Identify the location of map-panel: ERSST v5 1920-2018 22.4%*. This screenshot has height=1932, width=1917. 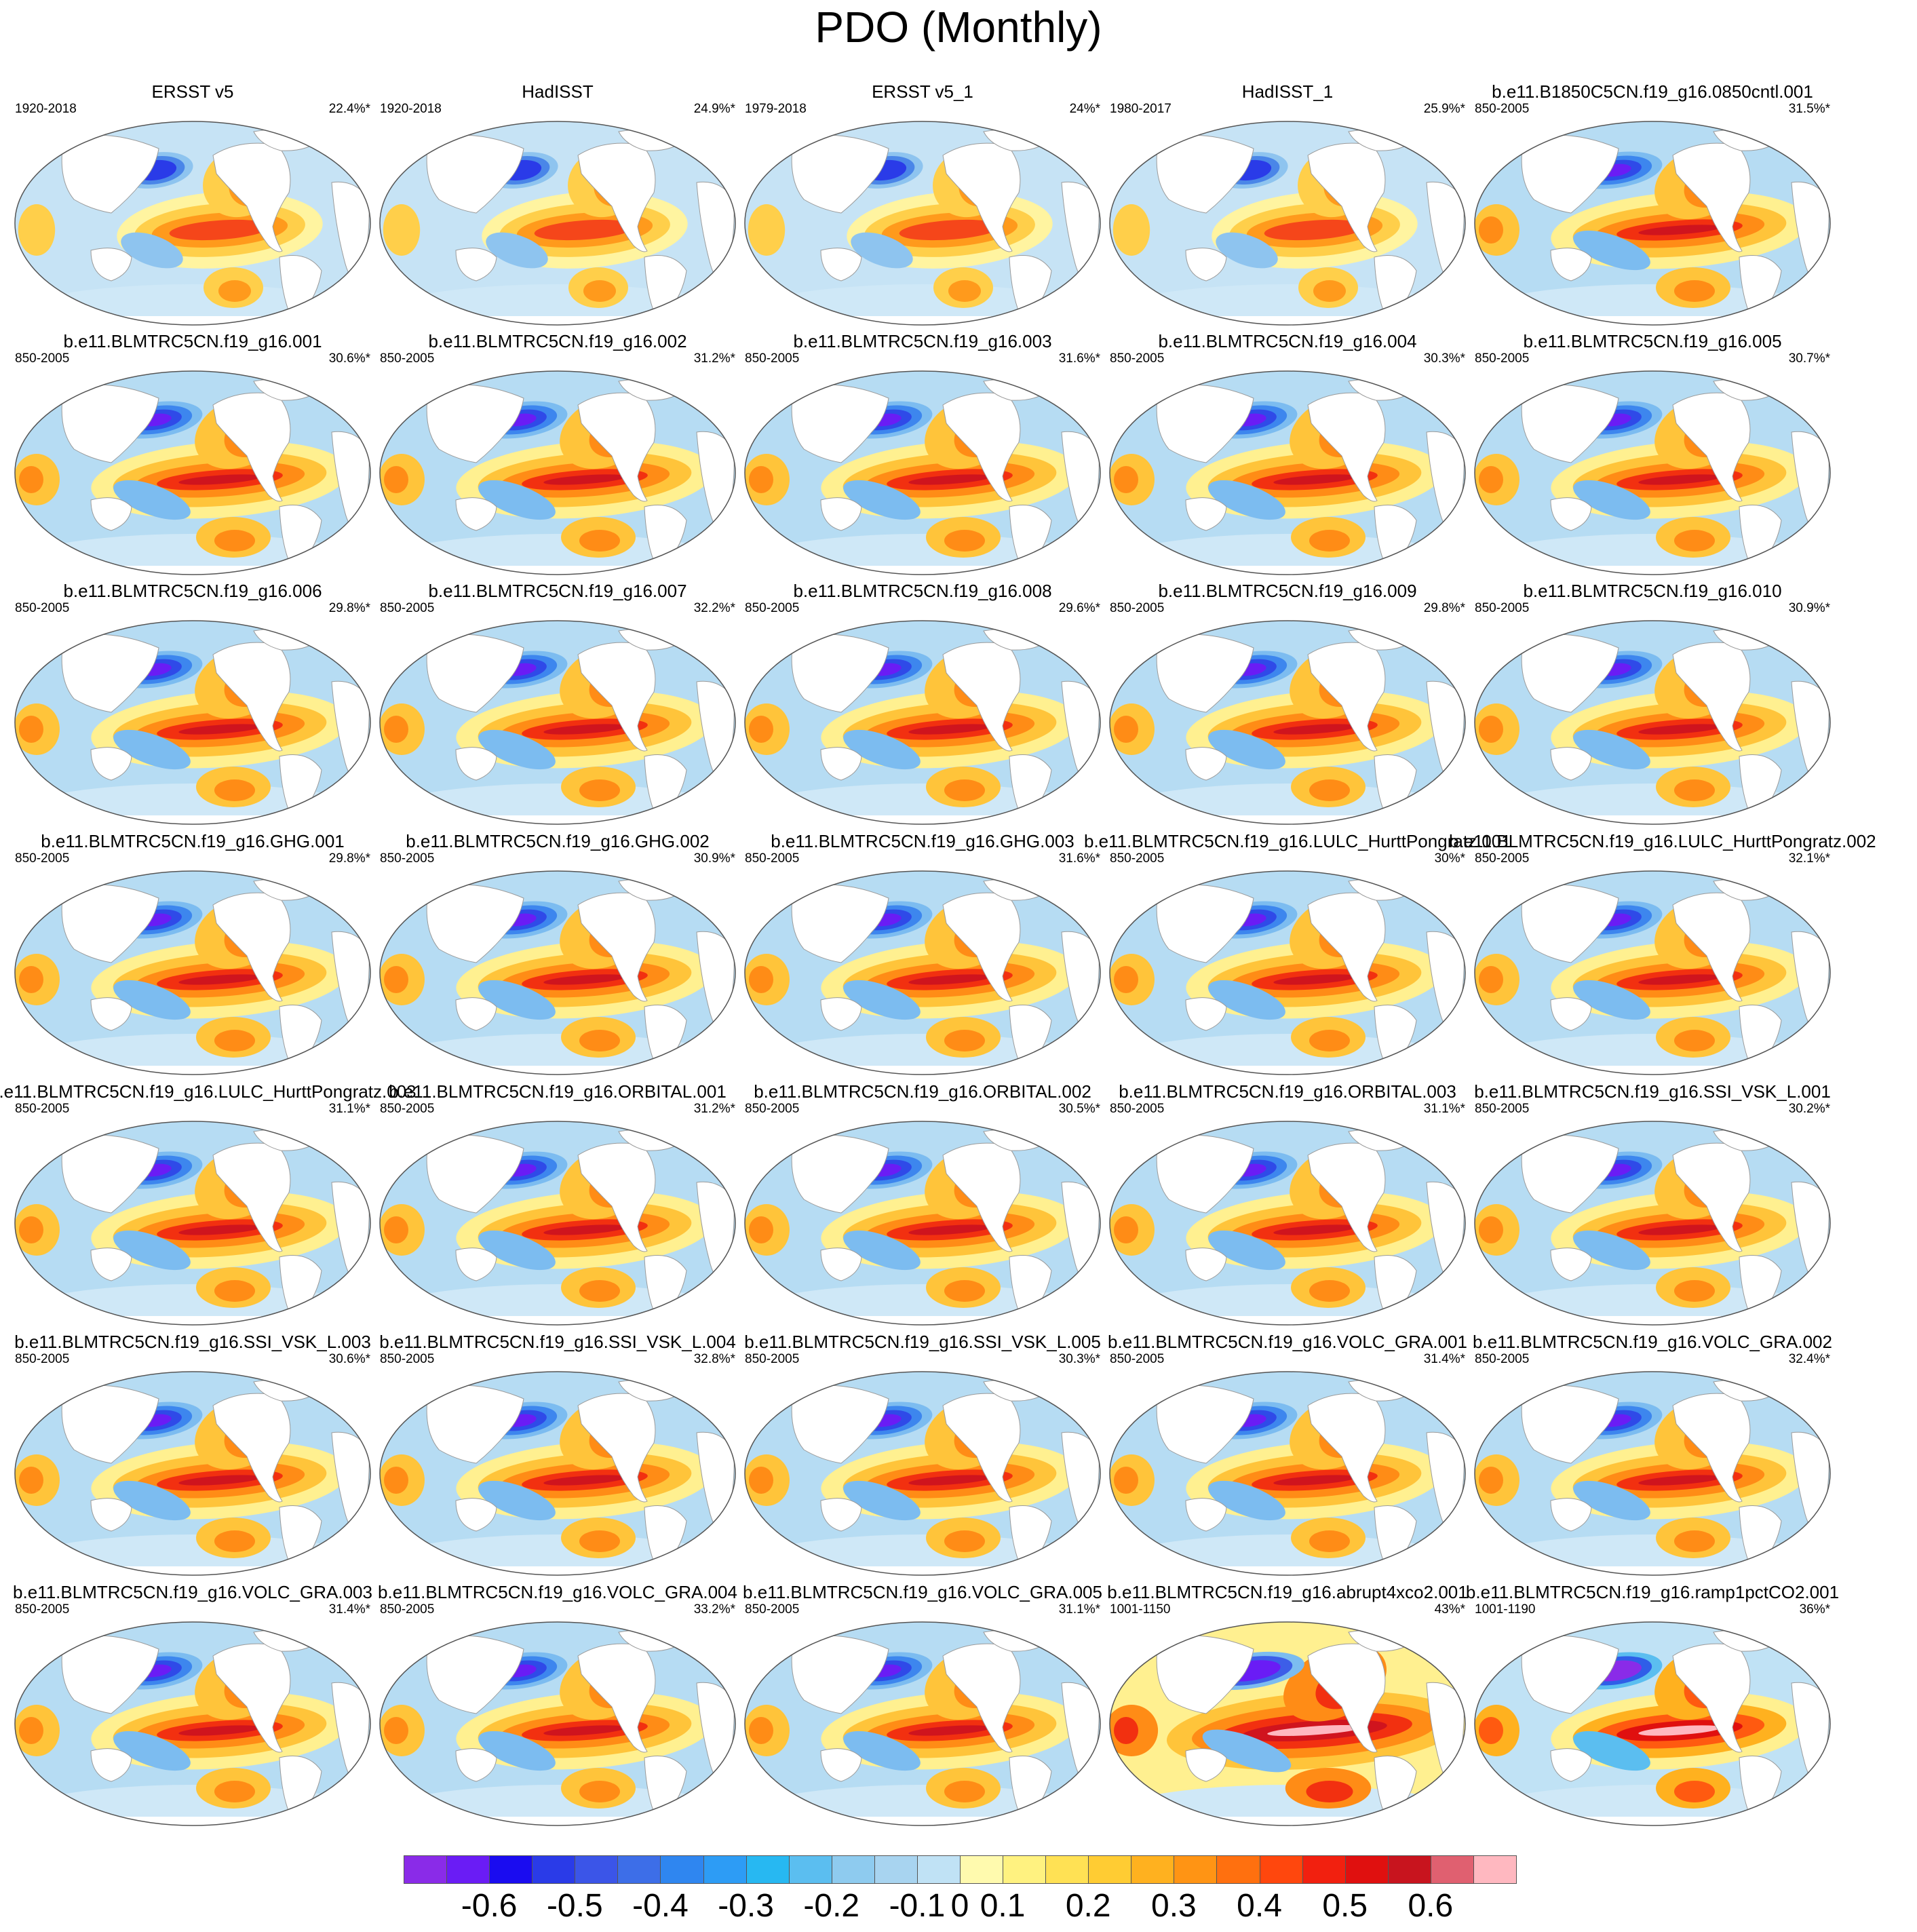
(192, 206).